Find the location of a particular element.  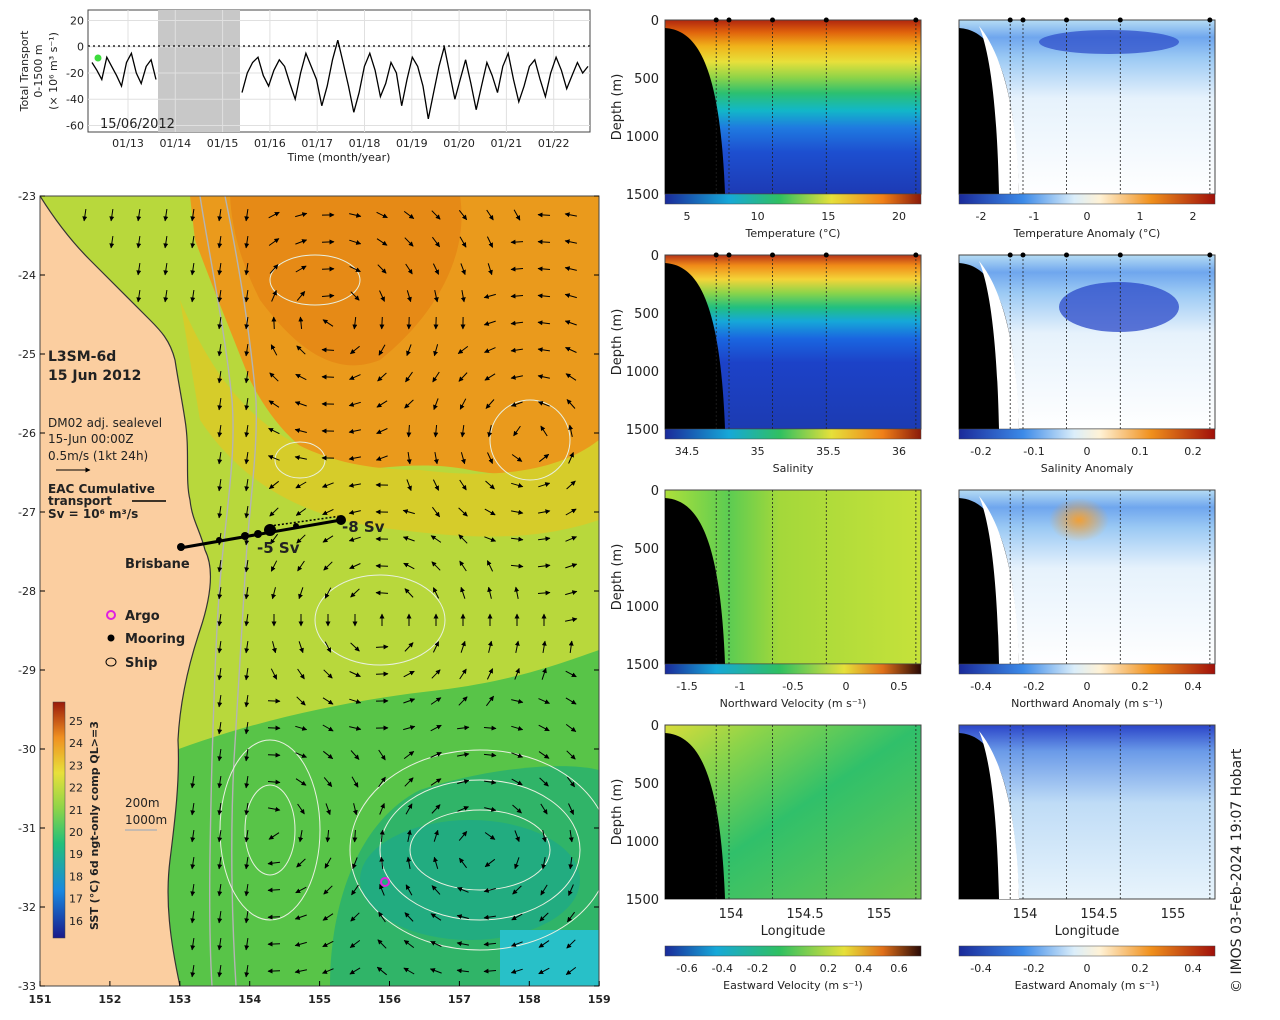

credit-text: © IMOS 03-Feb-2024 19:07 Hobart is located at coordinates (1237, 870).